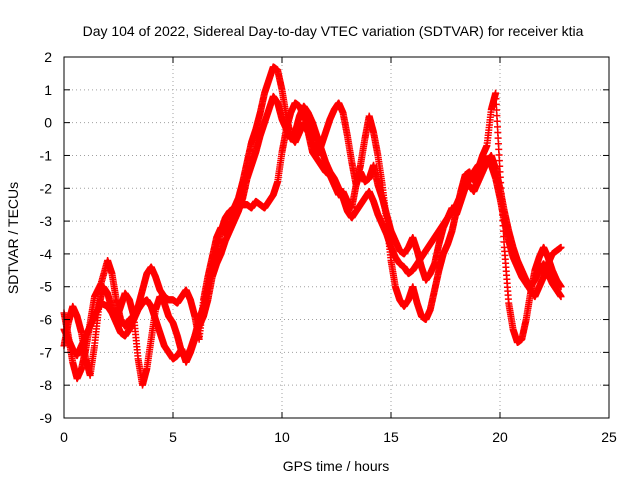 The width and height of the screenshot is (640, 480). I want to click on x-tick-label: 10, so click(282, 437).